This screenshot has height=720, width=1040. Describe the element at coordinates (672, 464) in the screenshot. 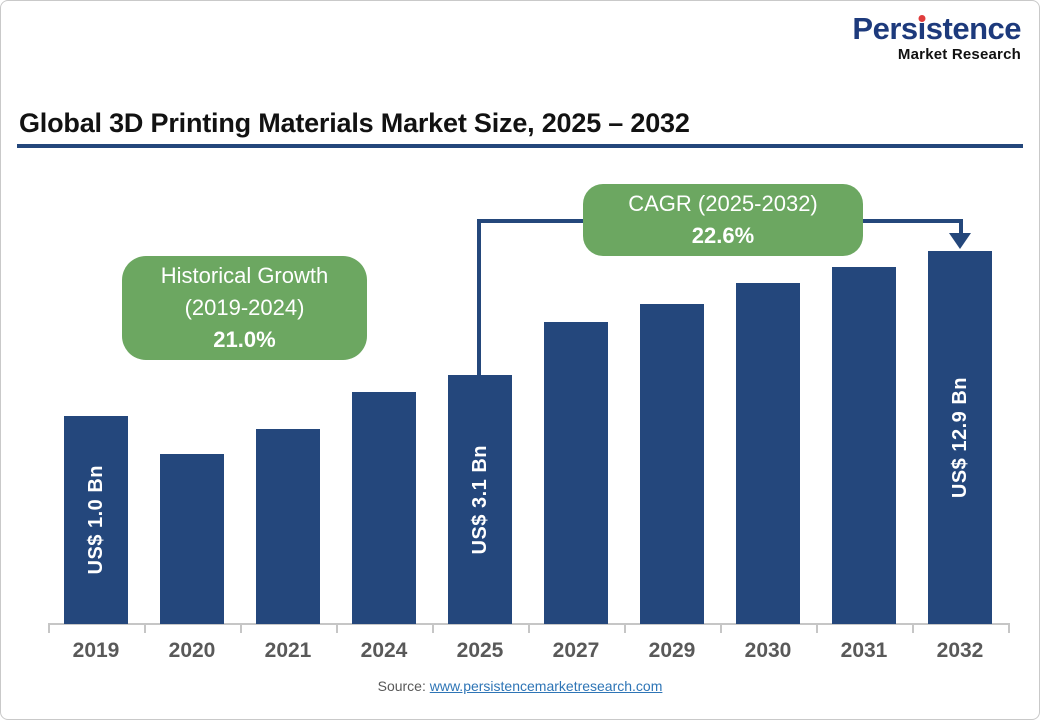

I see `bar-2029` at that location.